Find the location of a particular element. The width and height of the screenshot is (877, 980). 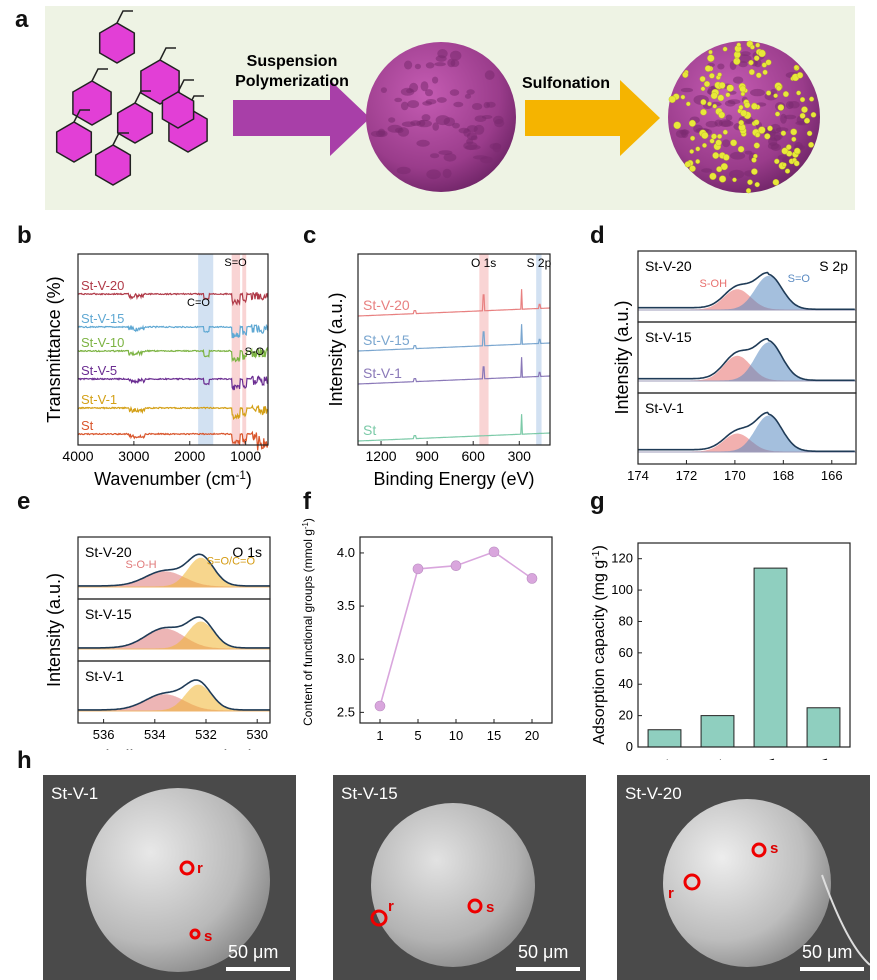

x-tick-label: St is located at coordinates (664, 757).